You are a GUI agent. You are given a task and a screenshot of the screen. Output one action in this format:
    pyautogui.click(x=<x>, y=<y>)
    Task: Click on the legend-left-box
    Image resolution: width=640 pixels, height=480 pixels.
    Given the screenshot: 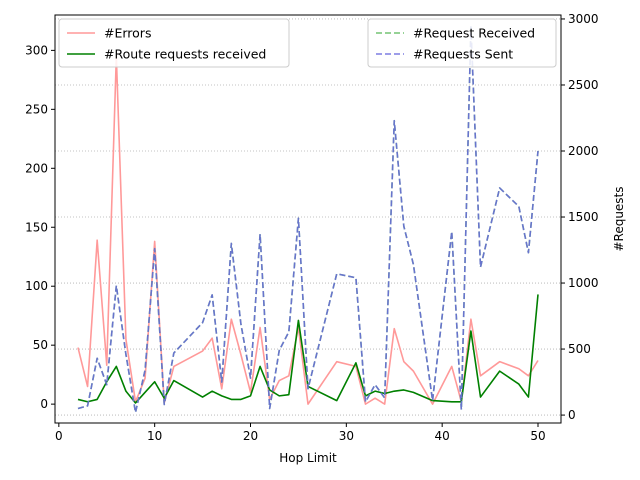 What is the action you would take?
    pyautogui.click(x=174, y=43)
    